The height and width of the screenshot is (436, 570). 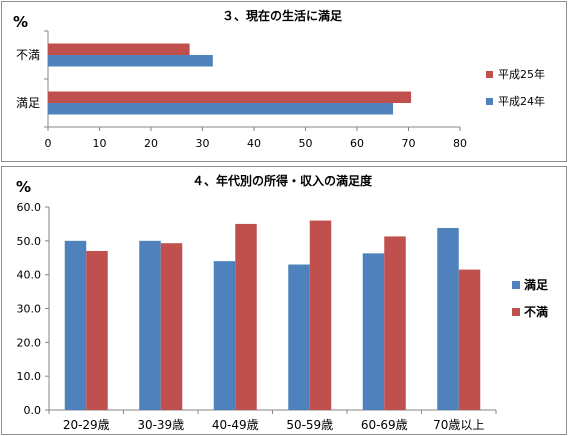 What do you see at coordinates (48, 143) in the screenshot?
I see `x-tick-label: 0` at bounding box center [48, 143].